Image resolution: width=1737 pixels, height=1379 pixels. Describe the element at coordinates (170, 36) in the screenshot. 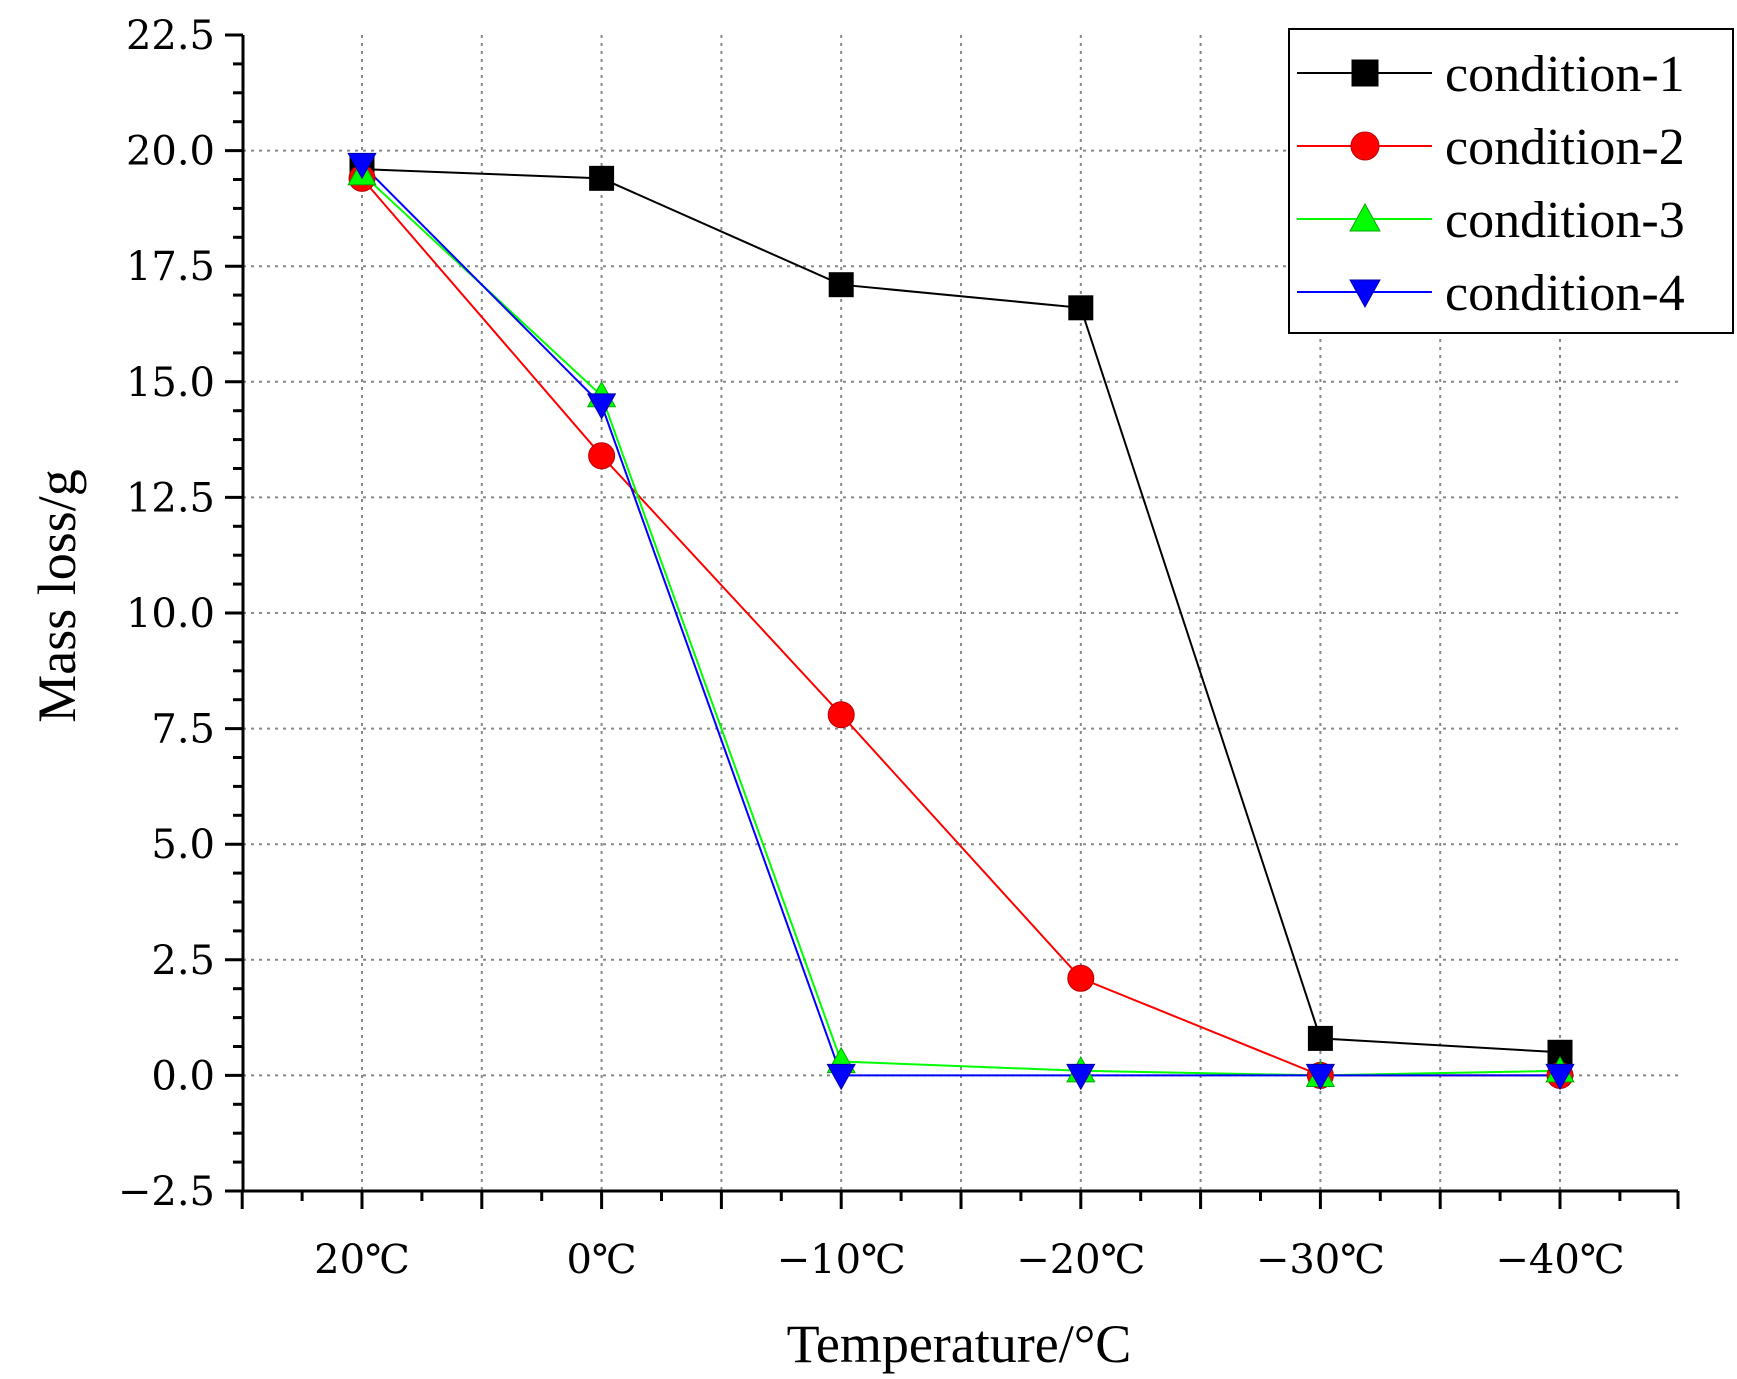

I see `y-tick-label: 22.5` at that location.